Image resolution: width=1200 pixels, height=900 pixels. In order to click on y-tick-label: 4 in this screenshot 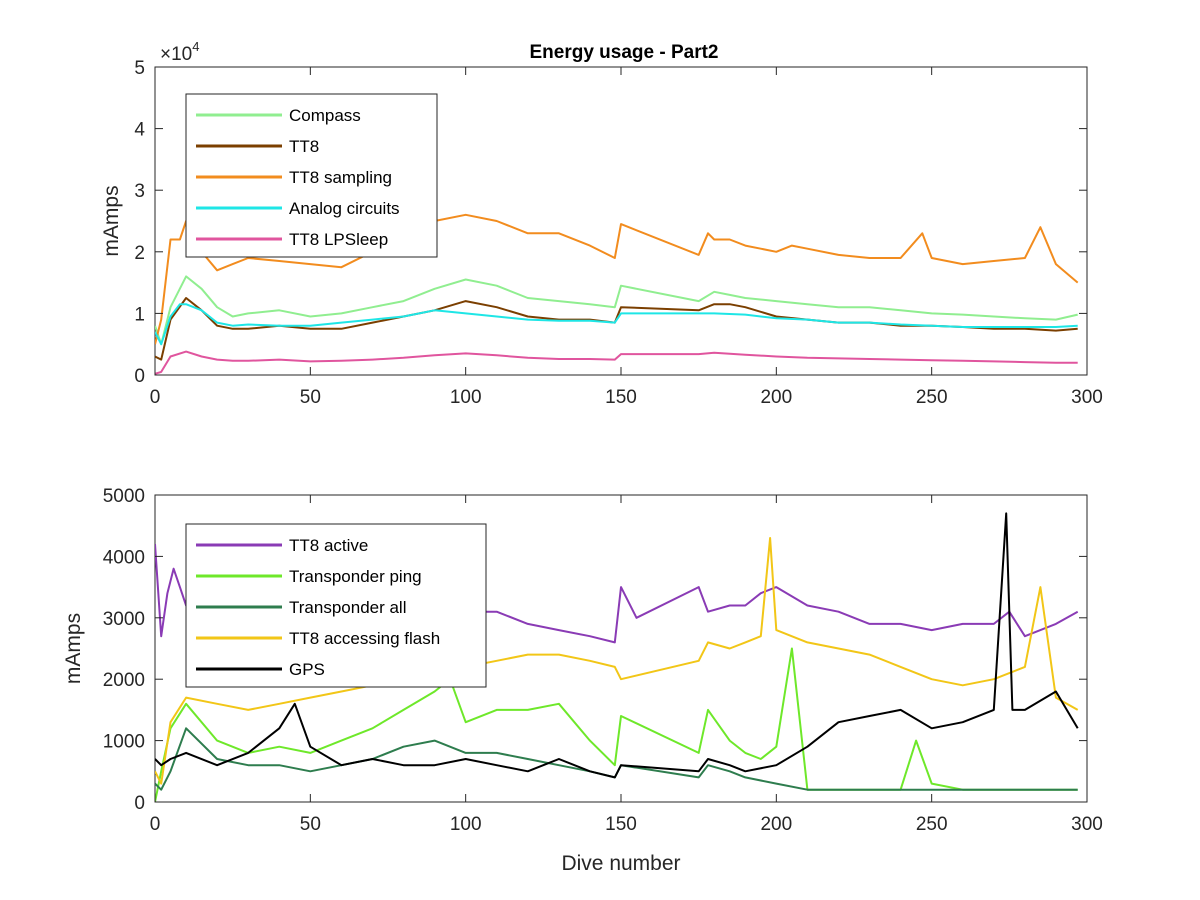, I will do `click(139, 130)`.